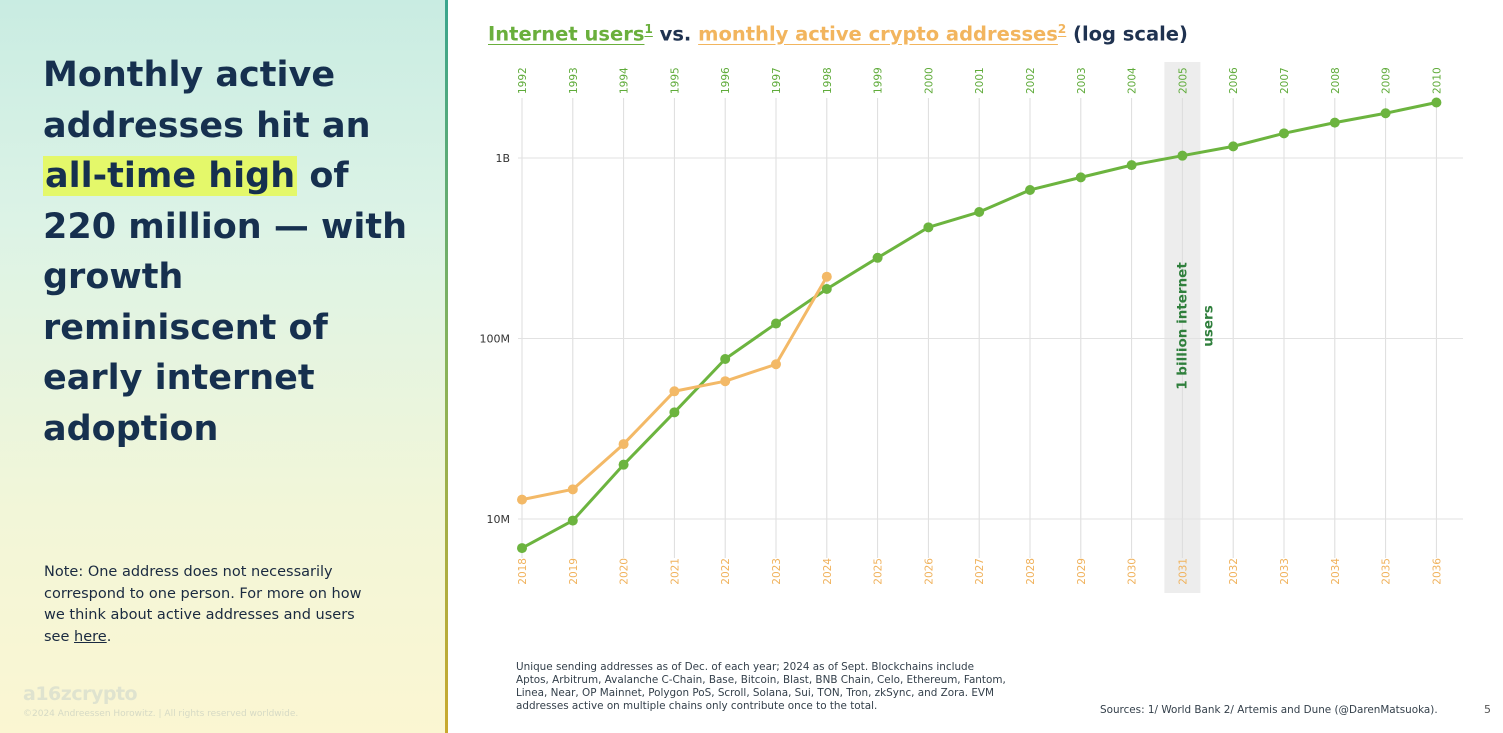 This screenshot has height=733, width=1503. What do you see at coordinates (207, 100) in the screenshot?
I see `headline-part1: Monthly active addresses hit an` at bounding box center [207, 100].